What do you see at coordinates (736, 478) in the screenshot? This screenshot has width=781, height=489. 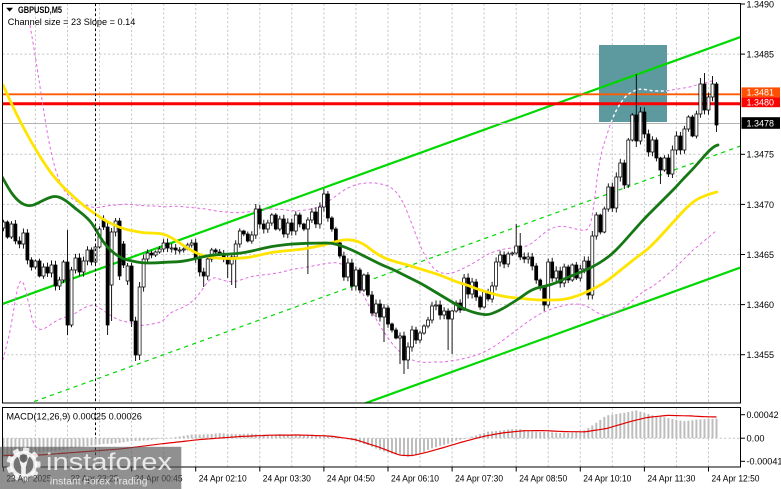 I see `svg-text: 24 Apr 12:50` at bounding box center [736, 478].